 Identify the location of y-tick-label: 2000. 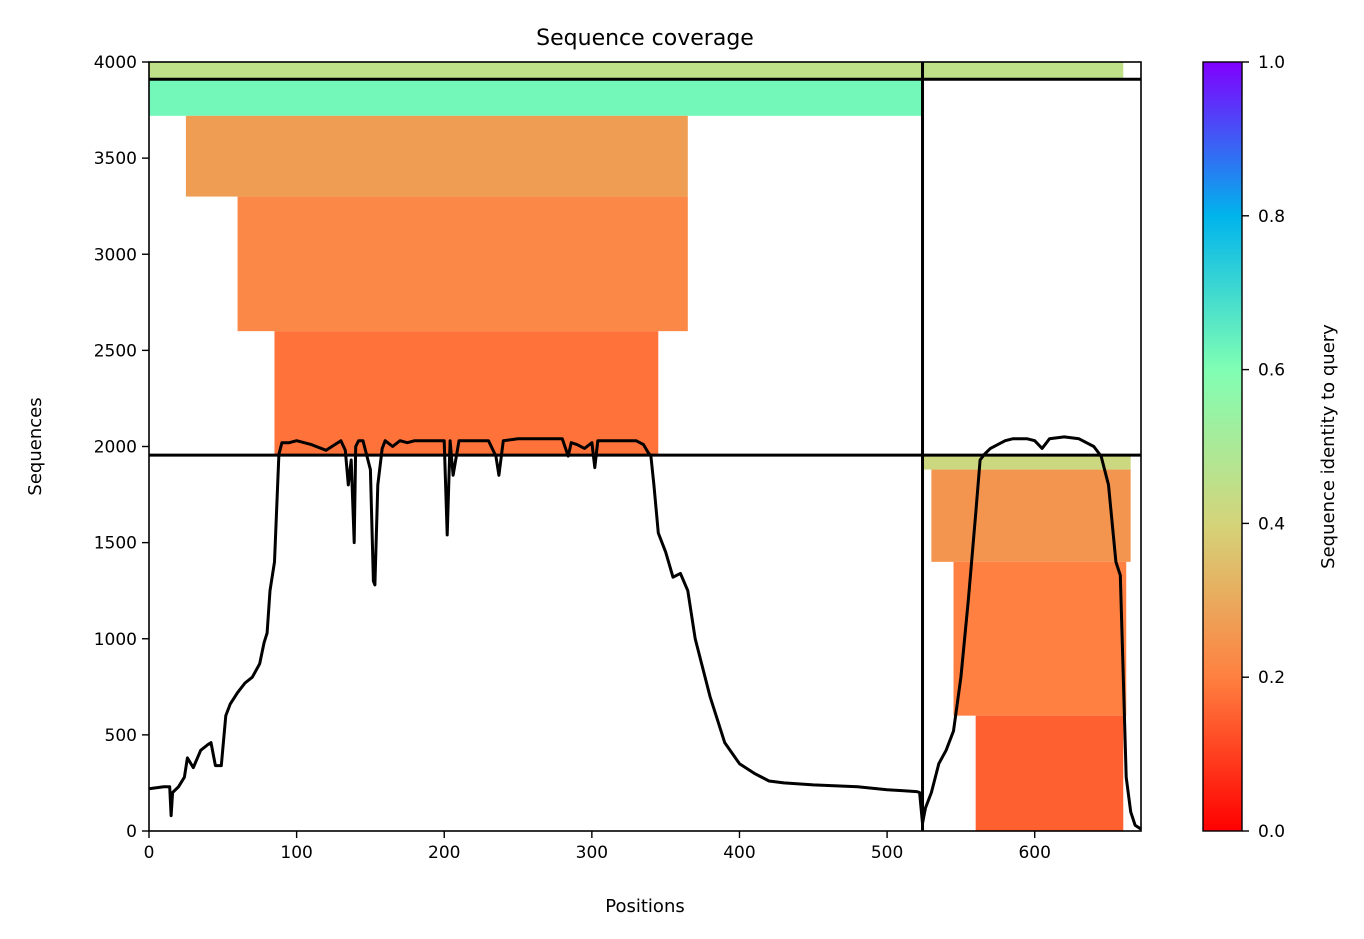
(115, 448).